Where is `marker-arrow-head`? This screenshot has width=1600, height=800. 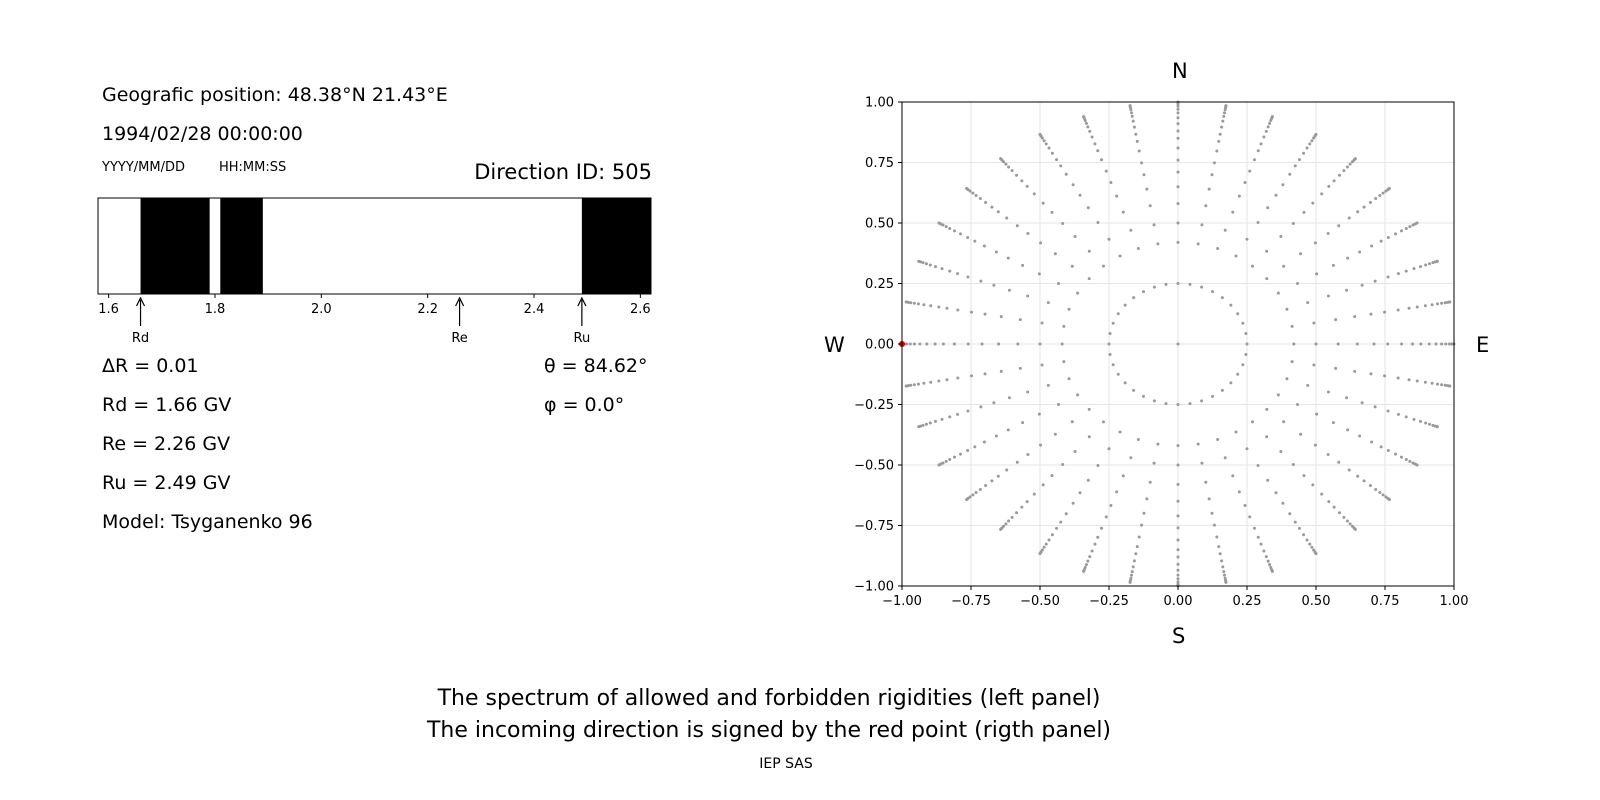 marker-arrow-head is located at coordinates (141, 301).